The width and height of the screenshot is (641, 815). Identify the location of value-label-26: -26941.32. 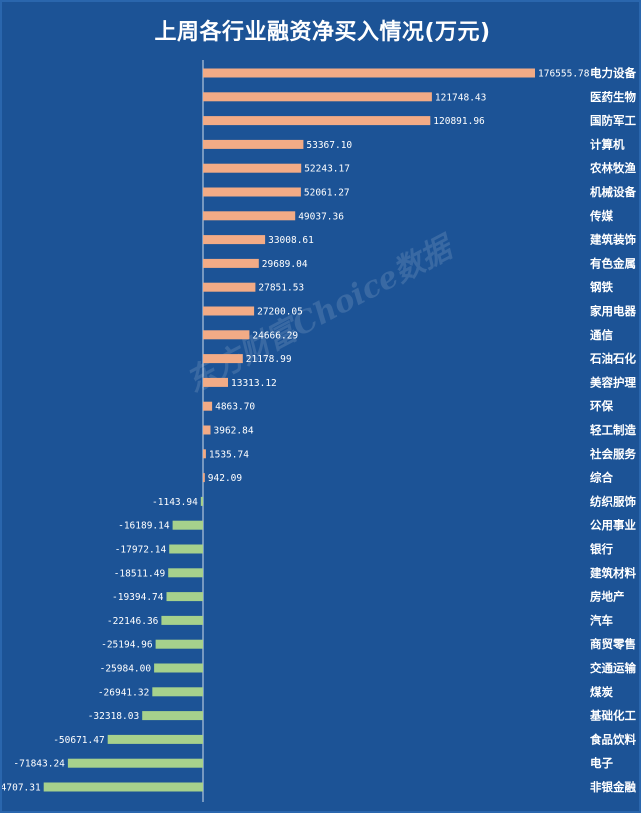
(123, 692).